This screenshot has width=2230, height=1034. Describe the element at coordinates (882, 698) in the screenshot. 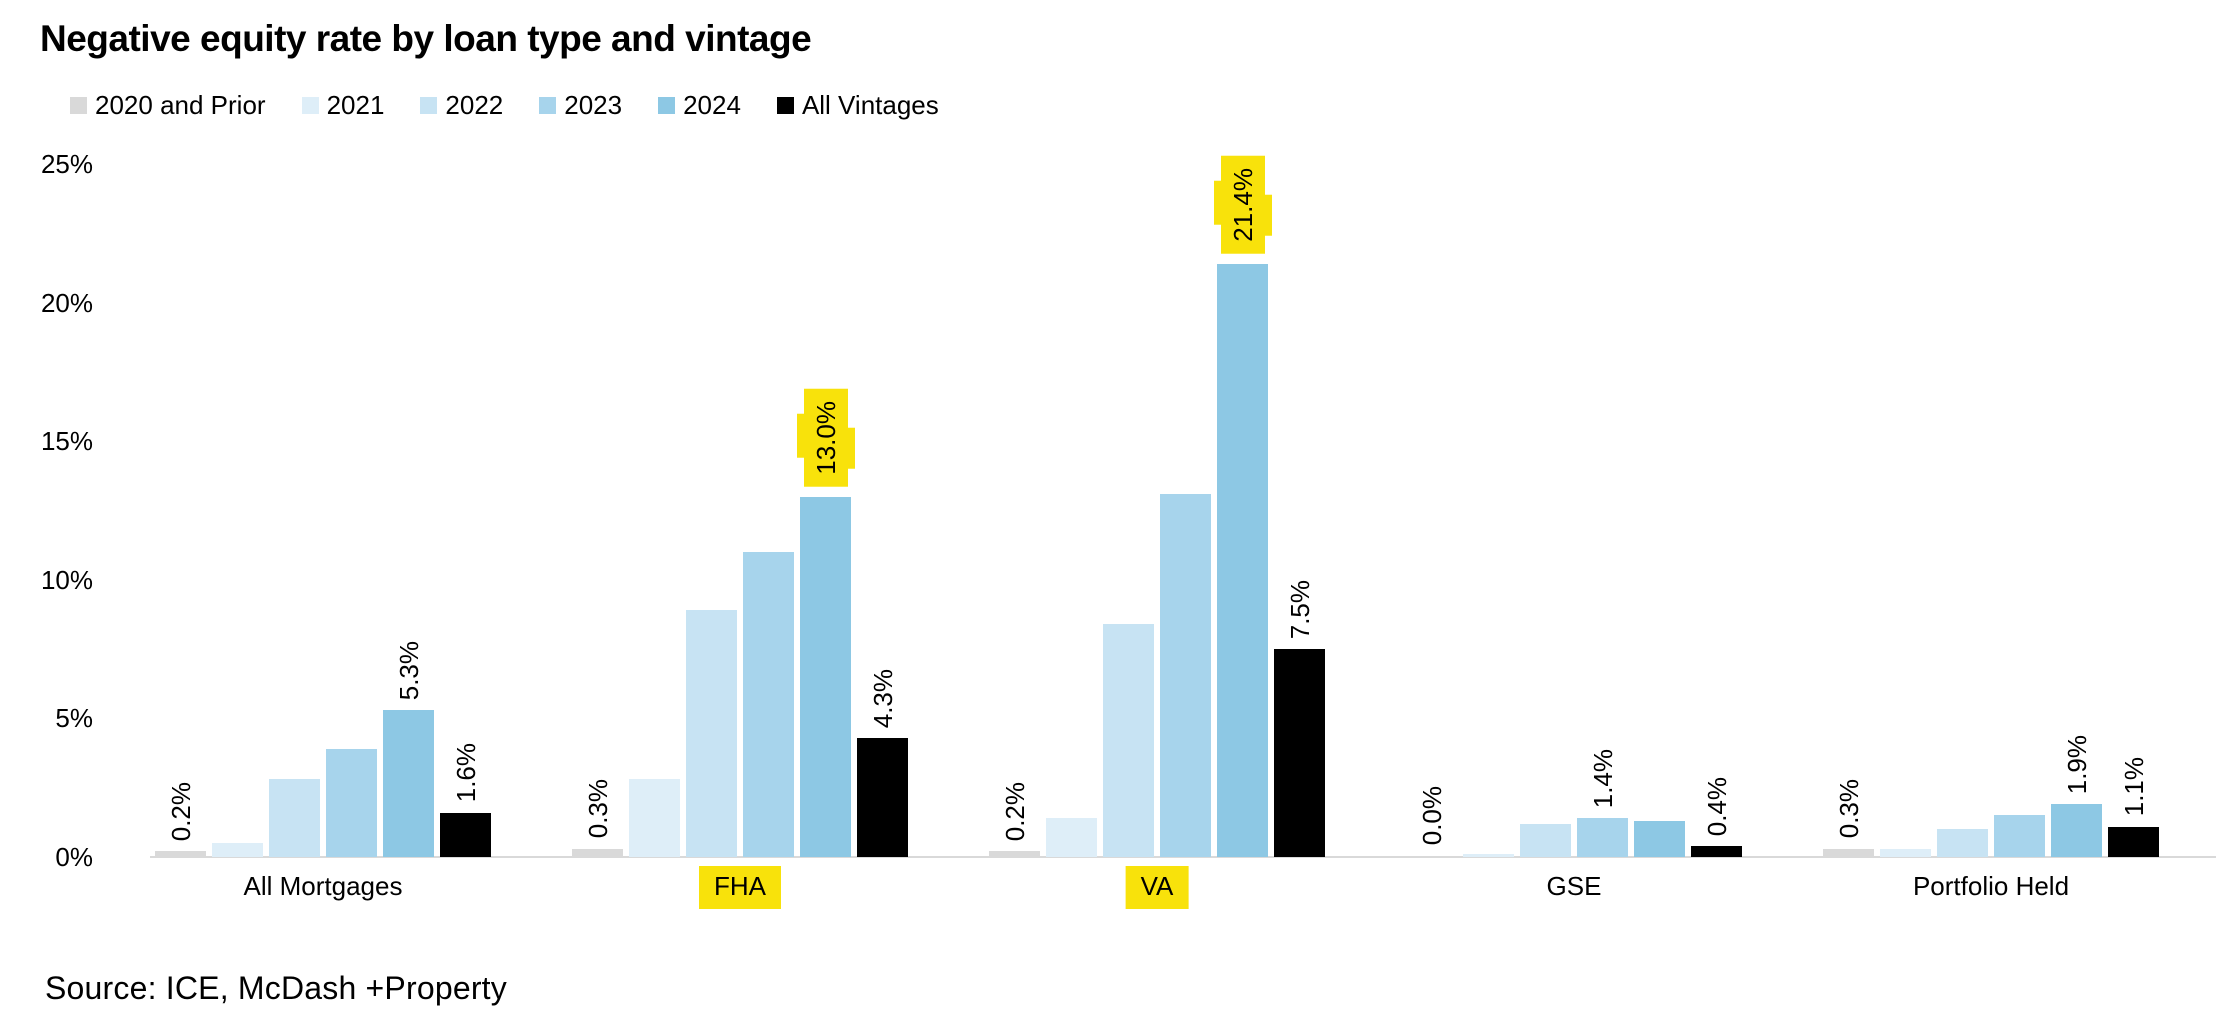

I see `bar-value-label: 4.3%` at that location.